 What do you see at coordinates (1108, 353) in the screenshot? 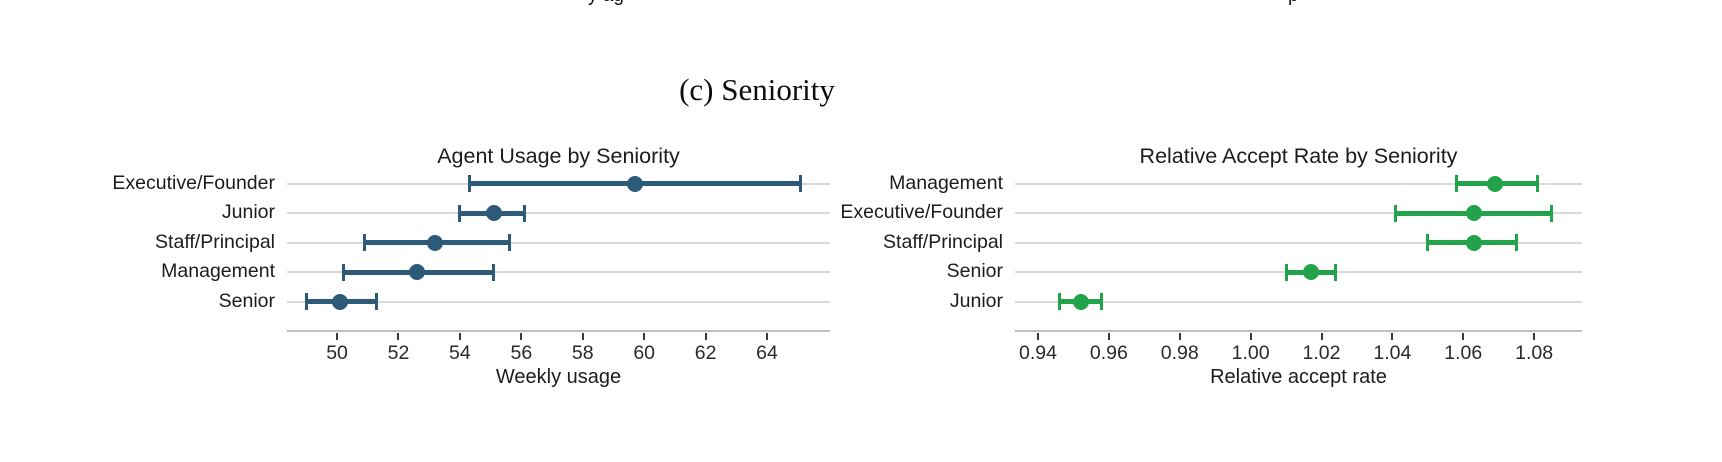
I see `x-tick-label: 0.96` at bounding box center [1108, 353].